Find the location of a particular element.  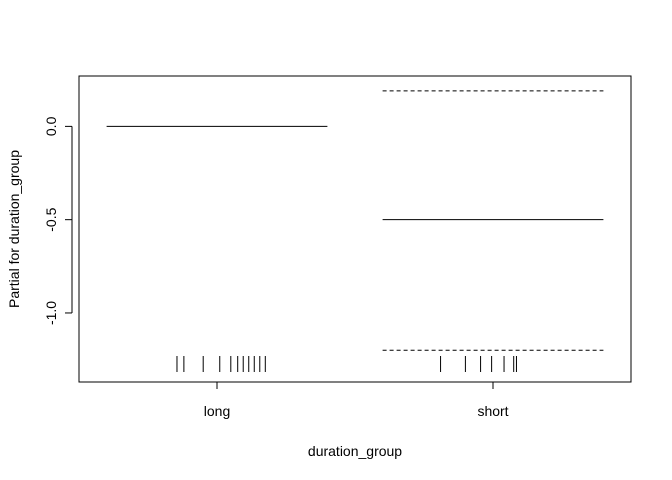

x-tick-label: long is located at coordinates (217, 411).